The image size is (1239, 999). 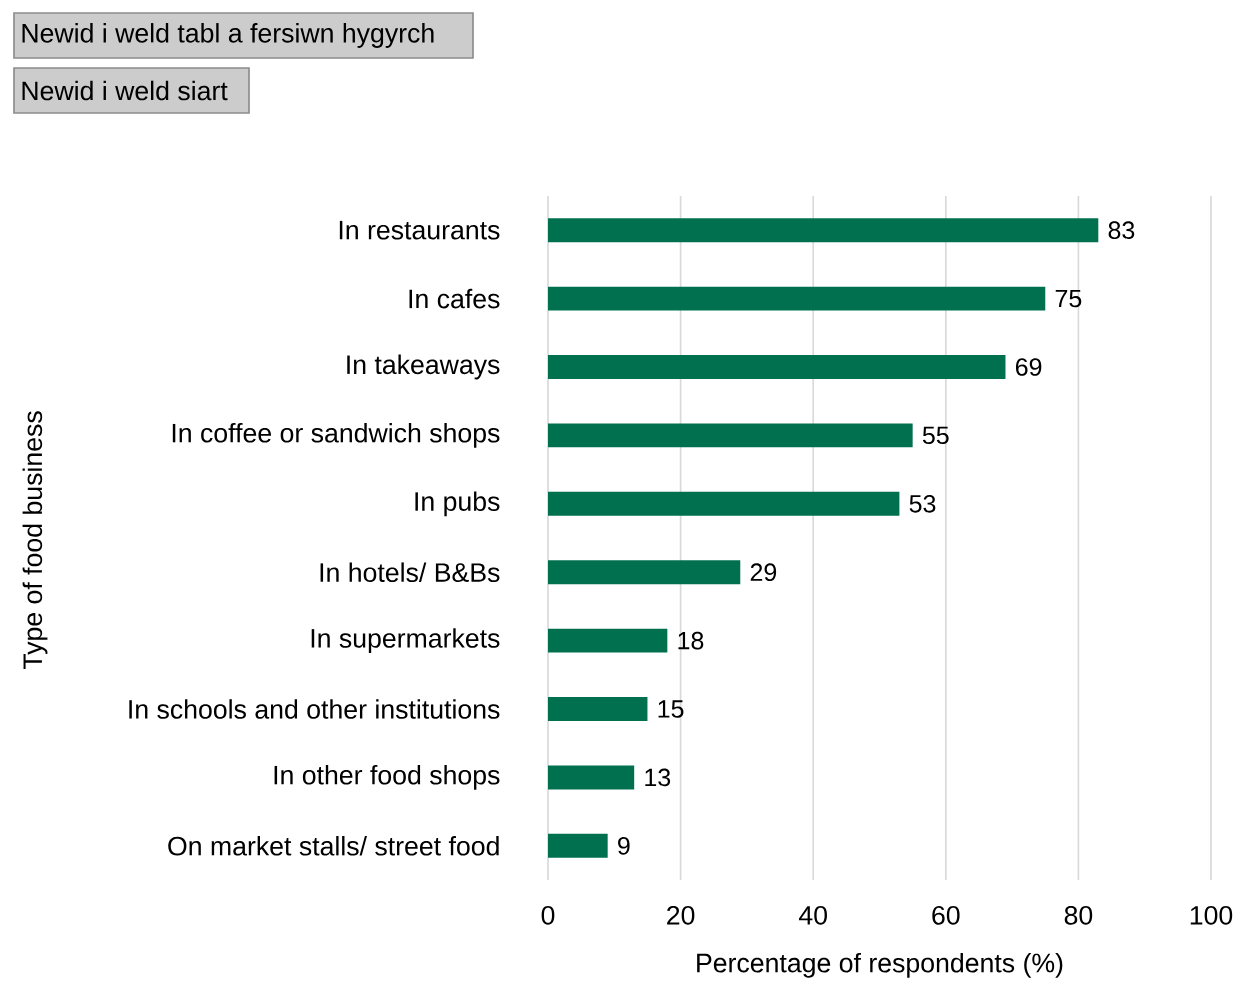 What do you see at coordinates (935, 435) in the screenshot?
I see `data-label: 55` at bounding box center [935, 435].